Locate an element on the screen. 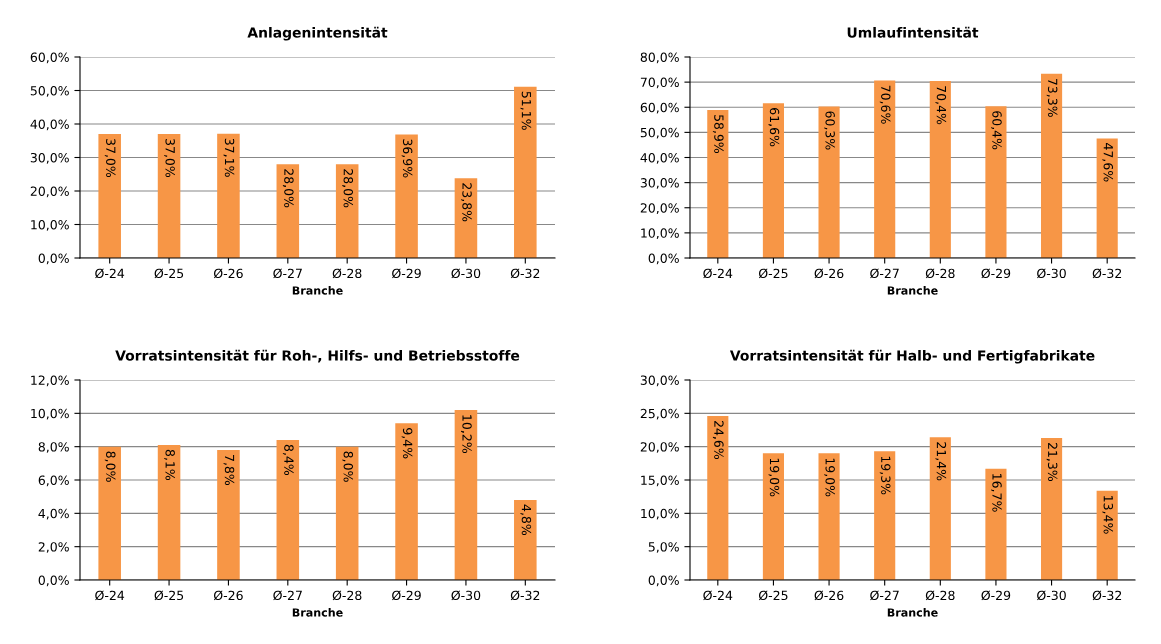 The height and width of the screenshot is (644, 1161). data-label: 23,8% is located at coordinates (466, 202).